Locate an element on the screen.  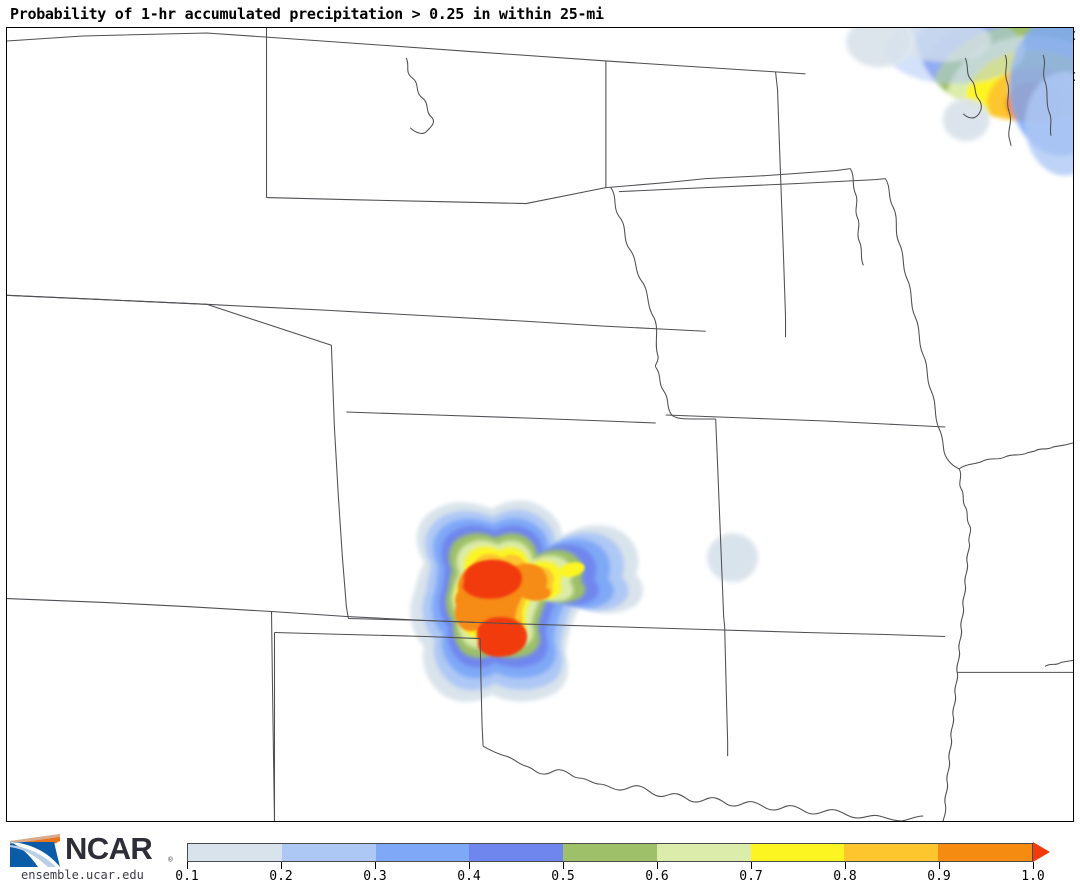
colorbar-ticks is located at coordinates (611, 865).